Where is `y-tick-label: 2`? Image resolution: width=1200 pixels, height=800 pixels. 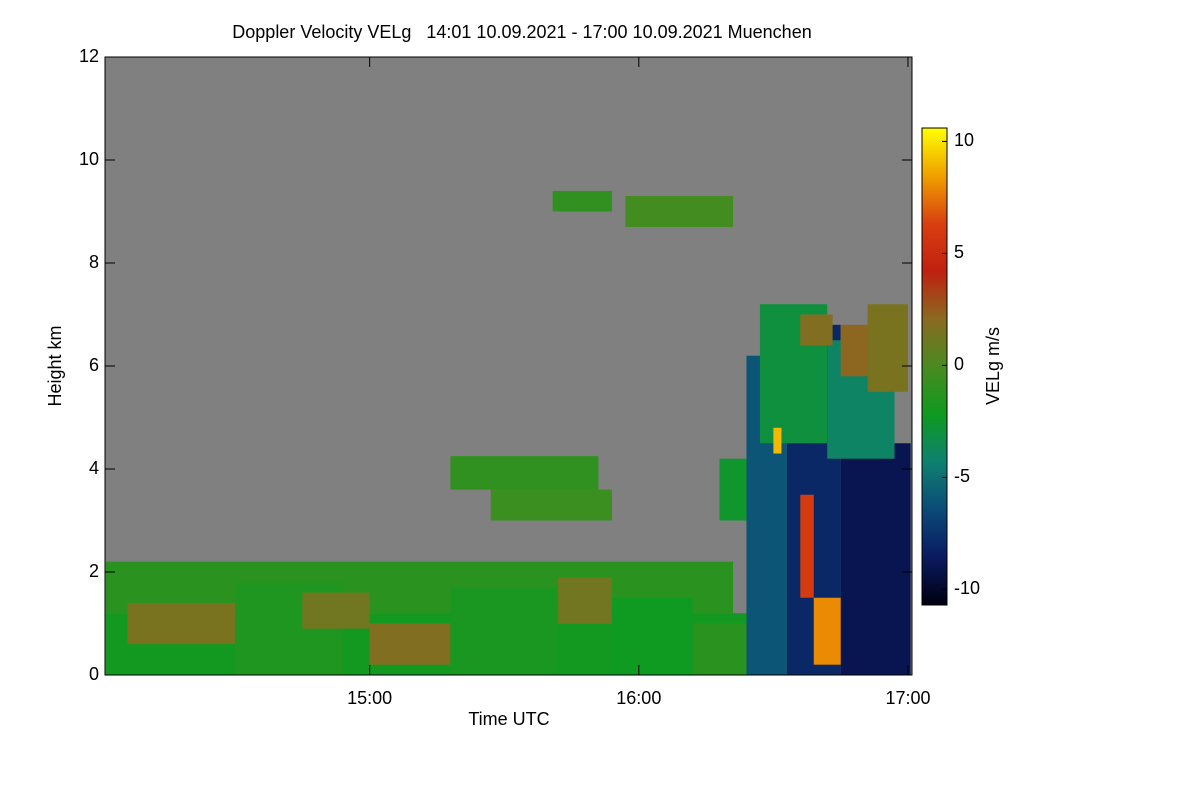 y-tick-label: 2 is located at coordinates (94, 571).